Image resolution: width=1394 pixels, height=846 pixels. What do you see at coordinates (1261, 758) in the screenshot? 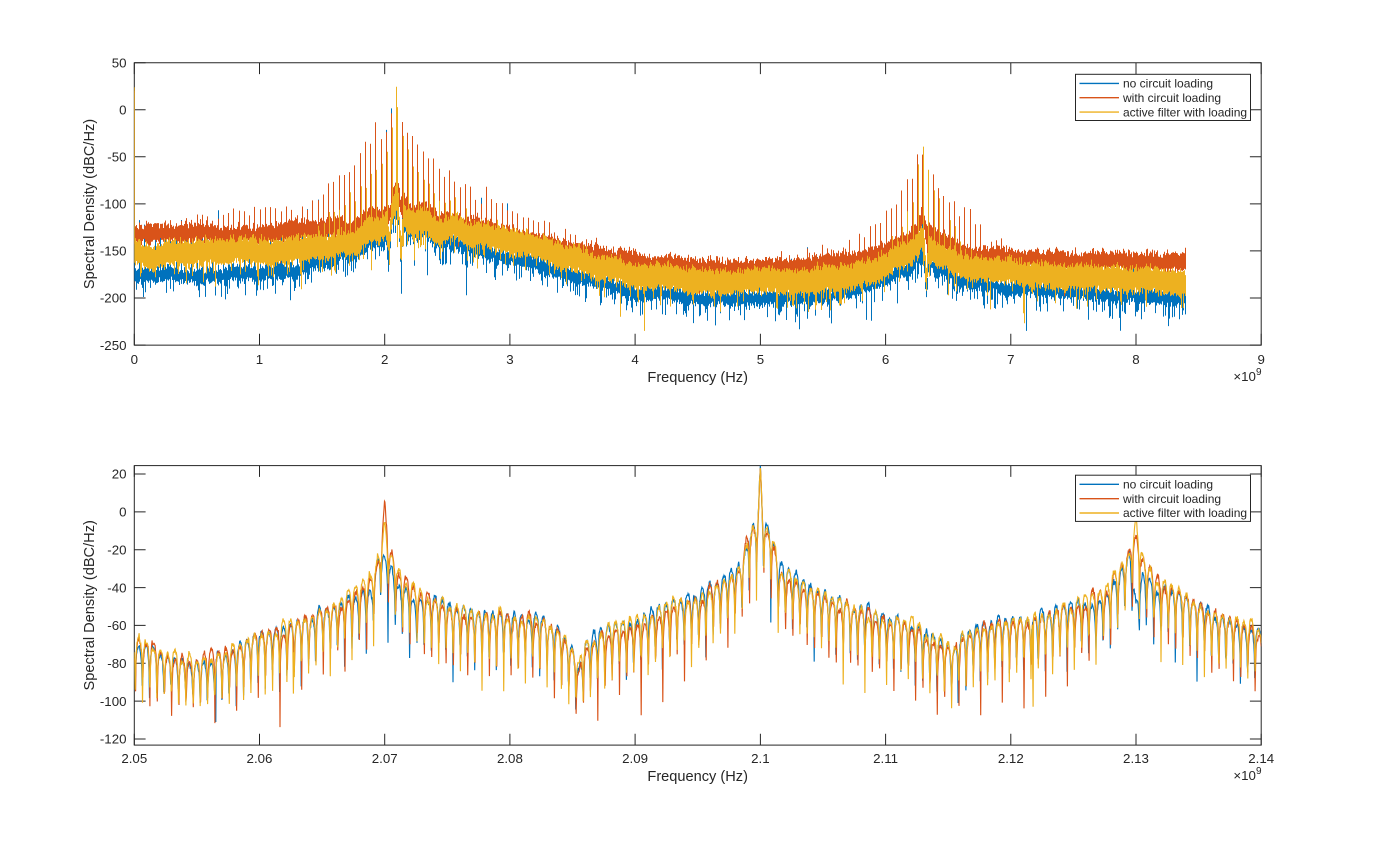
I see `svg-text: 2.14` at bounding box center [1261, 758].